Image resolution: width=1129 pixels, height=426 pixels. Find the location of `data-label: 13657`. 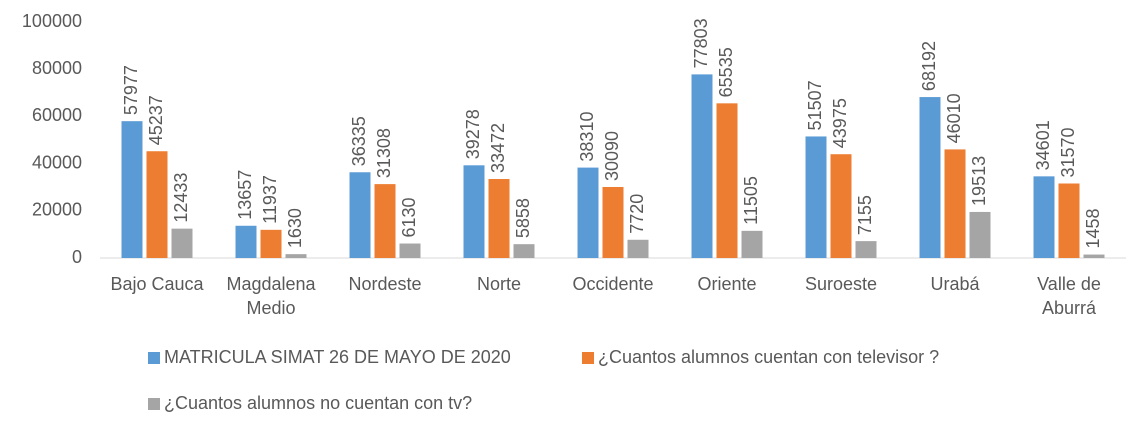

data-label: 13657 is located at coordinates (245, 195).